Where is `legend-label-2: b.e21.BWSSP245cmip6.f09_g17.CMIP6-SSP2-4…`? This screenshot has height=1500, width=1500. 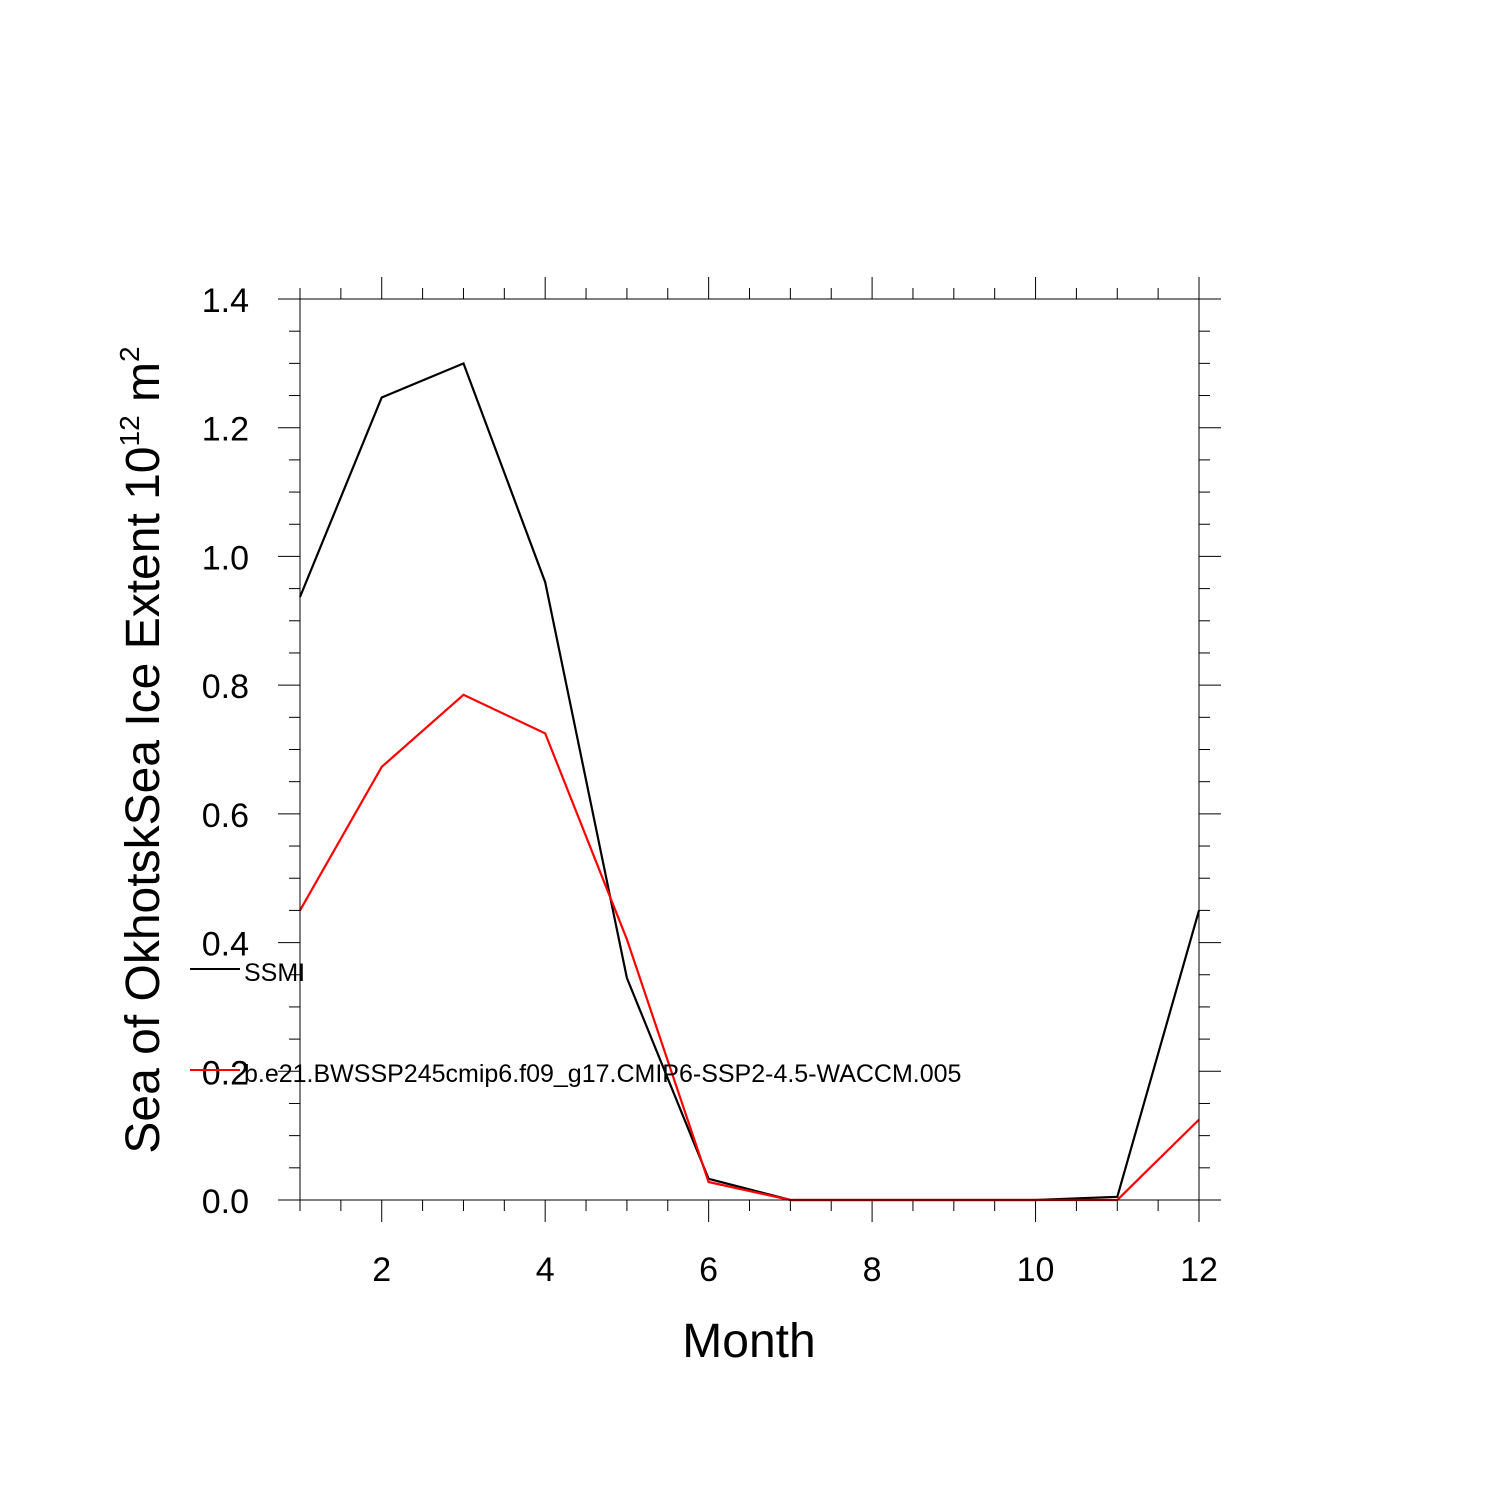 legend-label-2: b.e21.BWSSP245cmip6.f09_g17.CMIP6-SSP2-4… is located at coordinates (602, 1074).